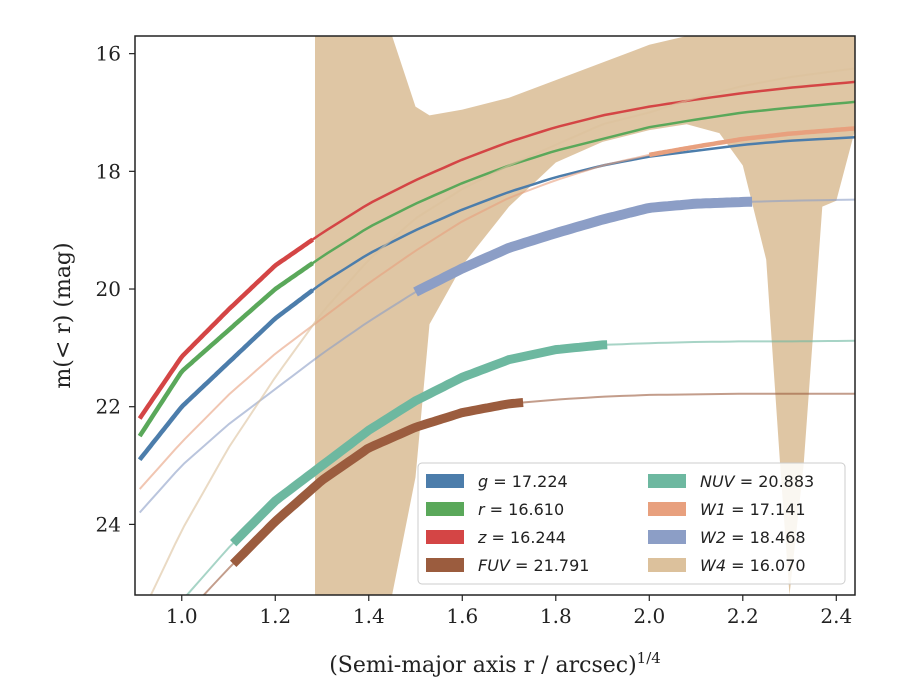 This screenshot has height=700, width=900. What do you see at coordinates (369, 616) in the screenshot?
I see `x-tick-label: 1.4` at bounding box center [369, 616].